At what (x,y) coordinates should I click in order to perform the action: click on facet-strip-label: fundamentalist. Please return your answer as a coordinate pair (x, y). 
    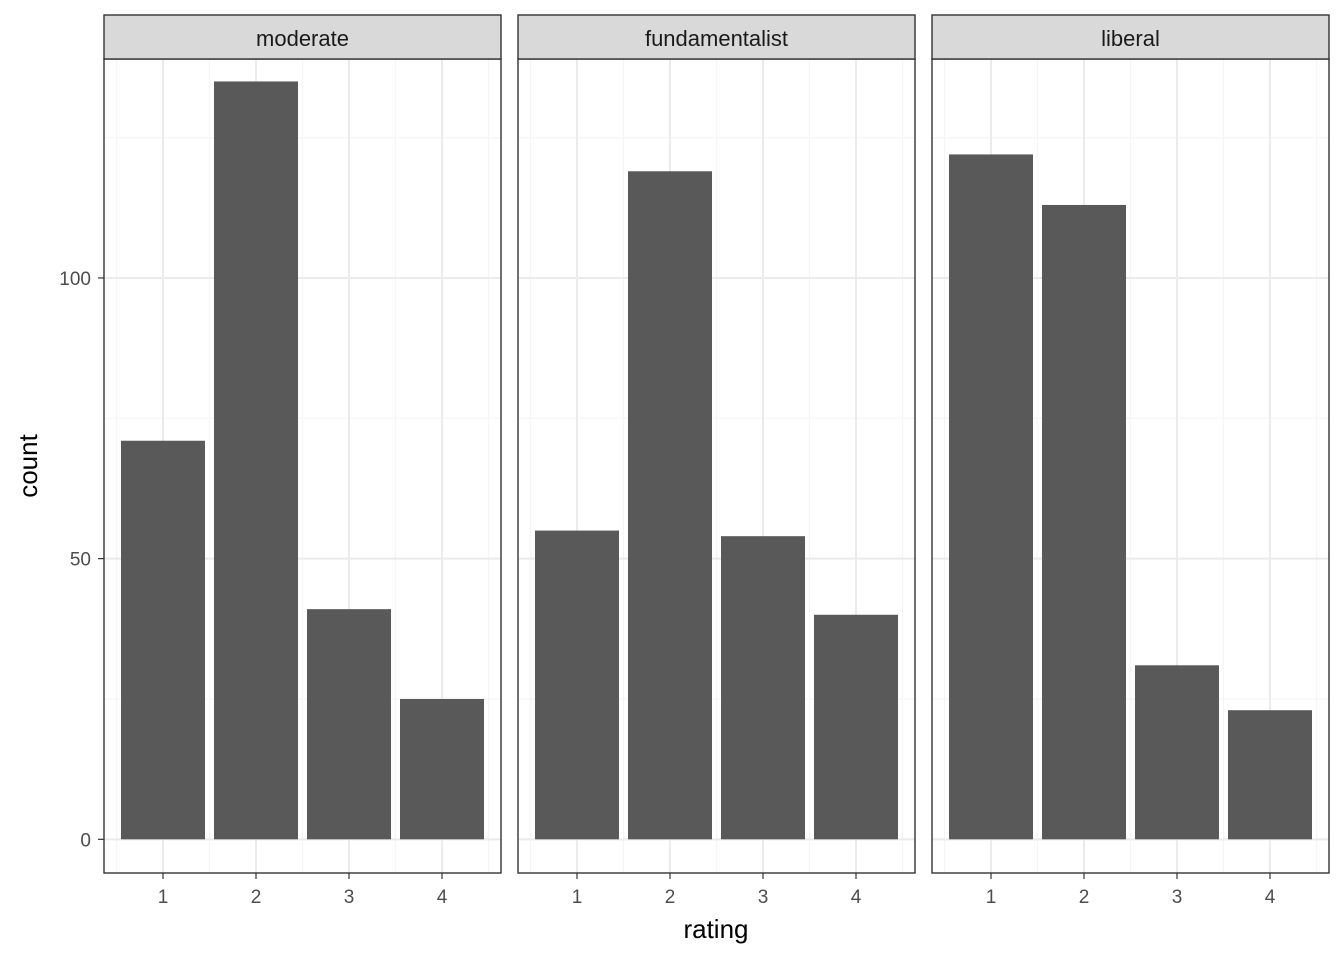
    Looking at the image, I should click on (716, 38).